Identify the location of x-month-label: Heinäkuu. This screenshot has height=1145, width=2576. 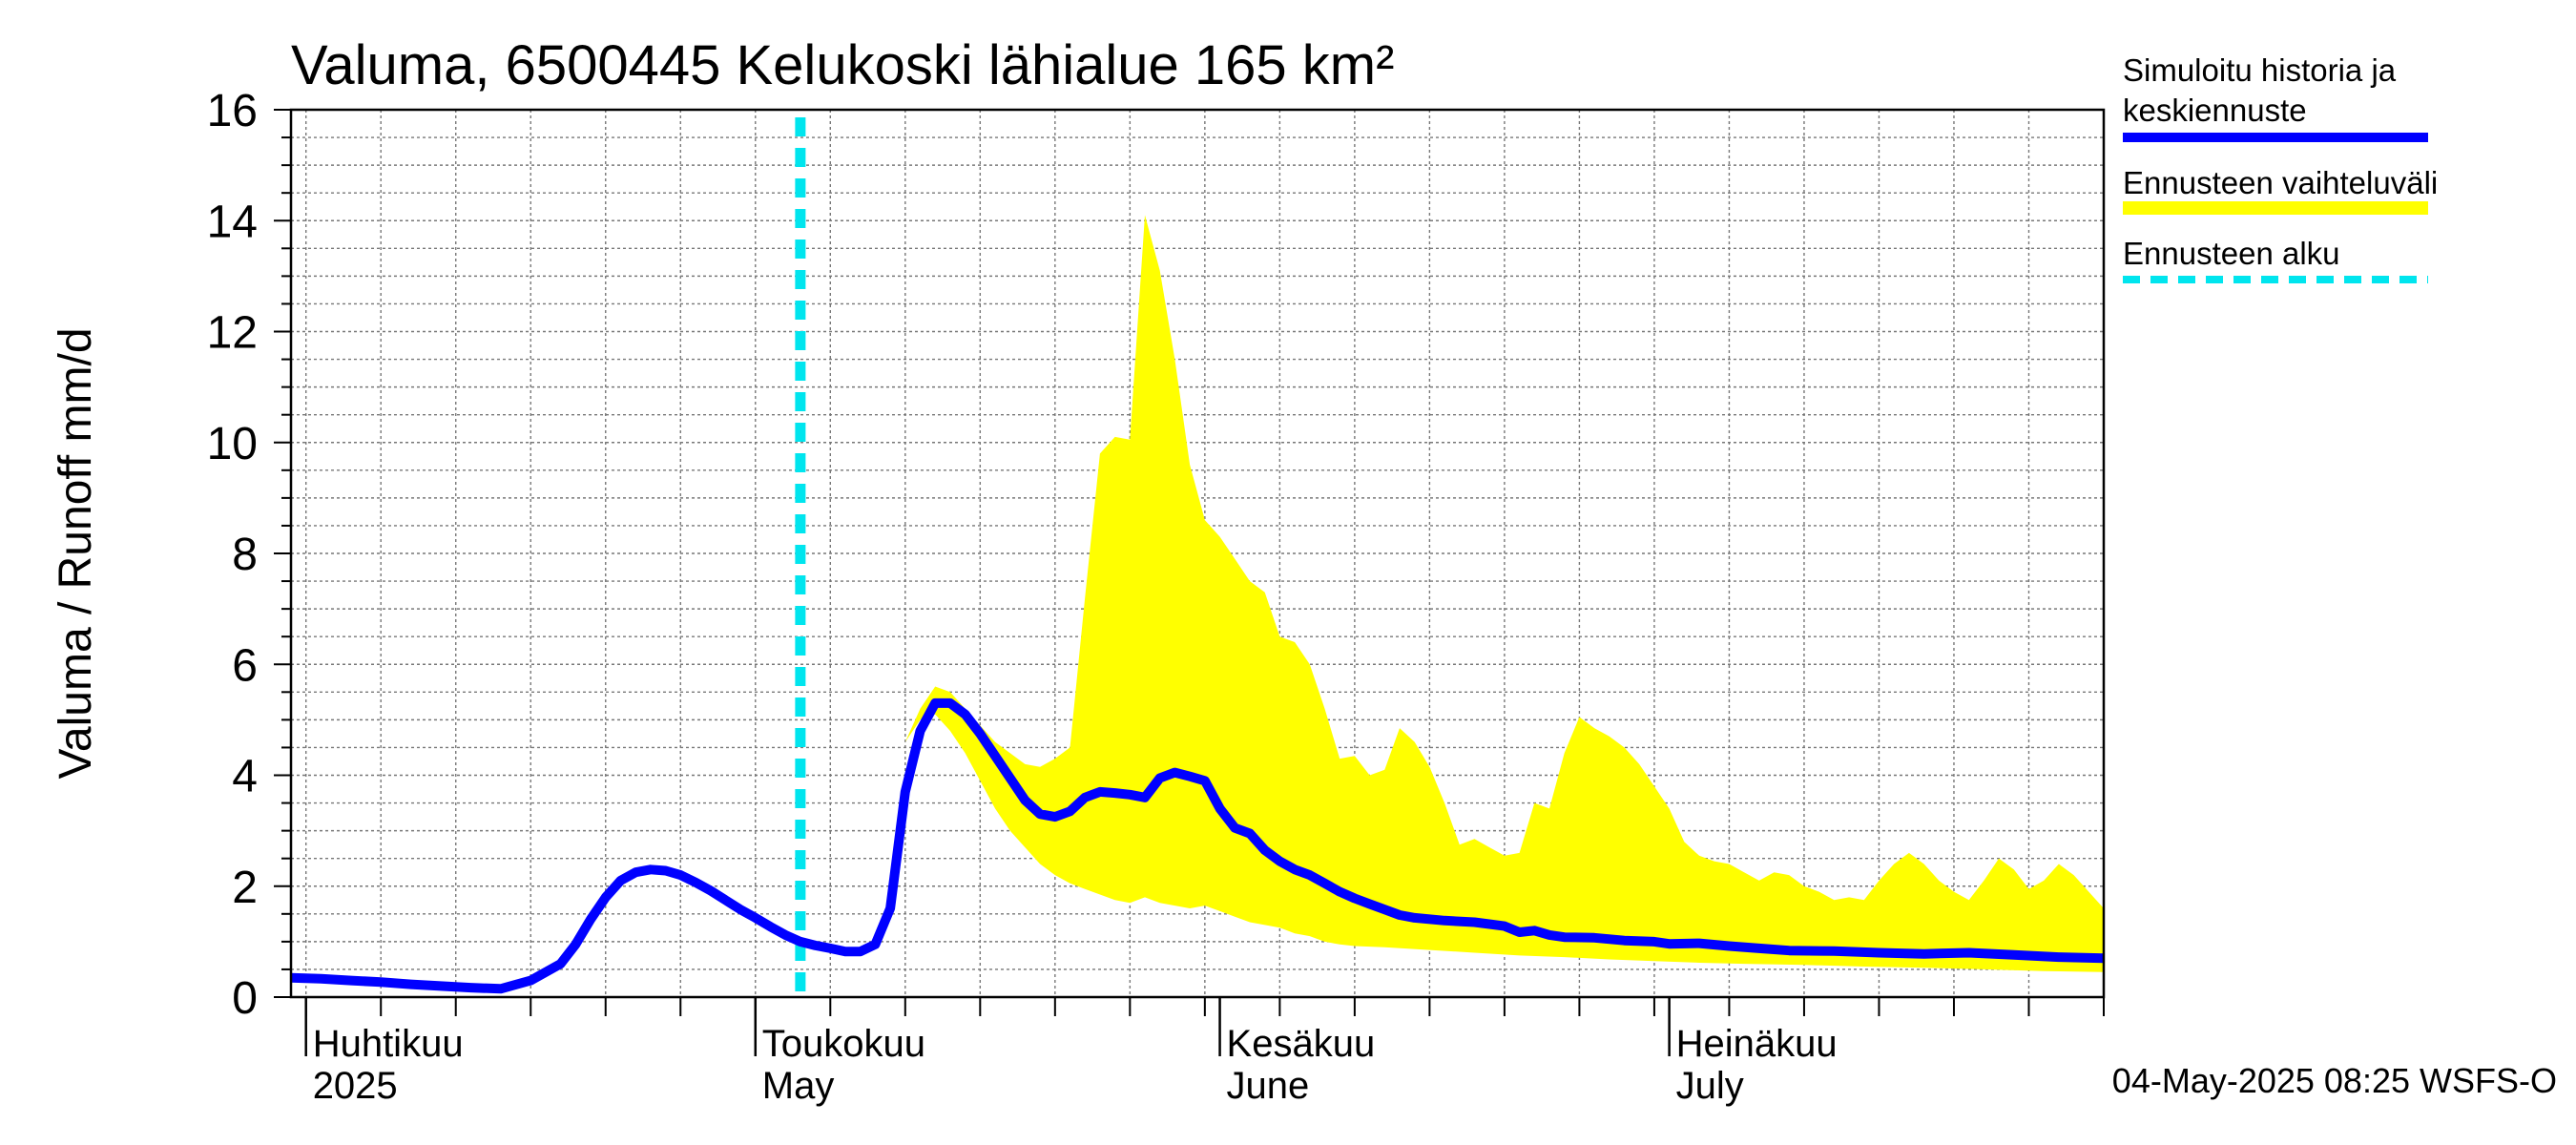
(1757, 1044).